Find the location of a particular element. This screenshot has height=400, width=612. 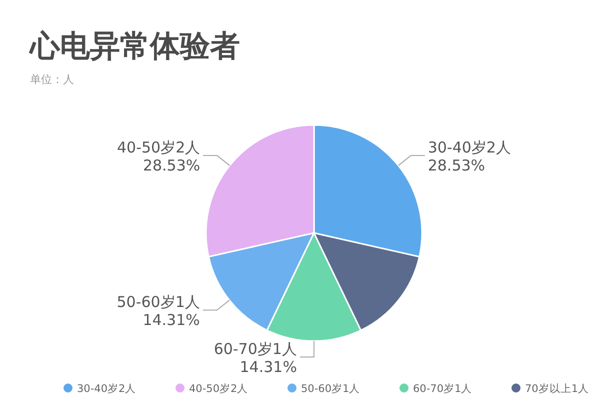

chart-title: 心电异常体验者 is located at coordinates (134, 46).